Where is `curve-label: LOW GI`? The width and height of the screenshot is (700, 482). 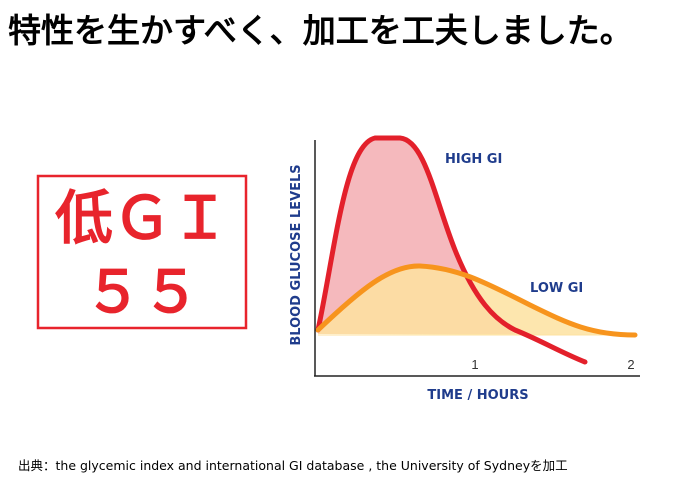 curve-label: LOW GI is located at coordinates (556, 288).